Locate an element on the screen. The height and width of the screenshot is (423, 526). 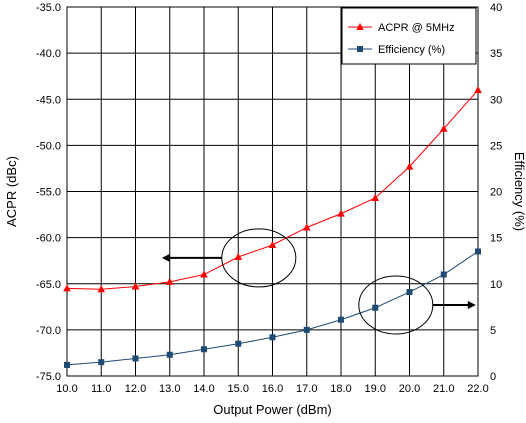
left-y-axis-title: ACPR (dBc) is located at coordinates (11, 191).